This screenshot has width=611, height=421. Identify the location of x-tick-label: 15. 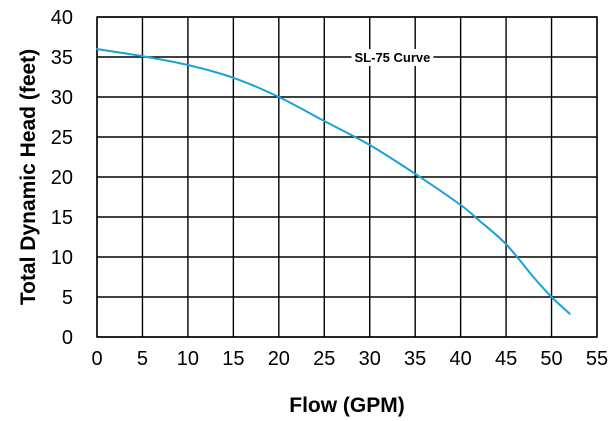
(233, 359).